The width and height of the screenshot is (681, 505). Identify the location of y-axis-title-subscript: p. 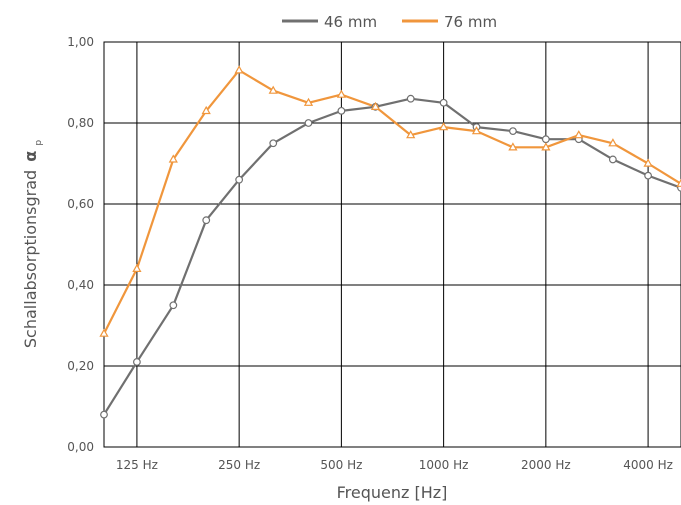
(39, 143).